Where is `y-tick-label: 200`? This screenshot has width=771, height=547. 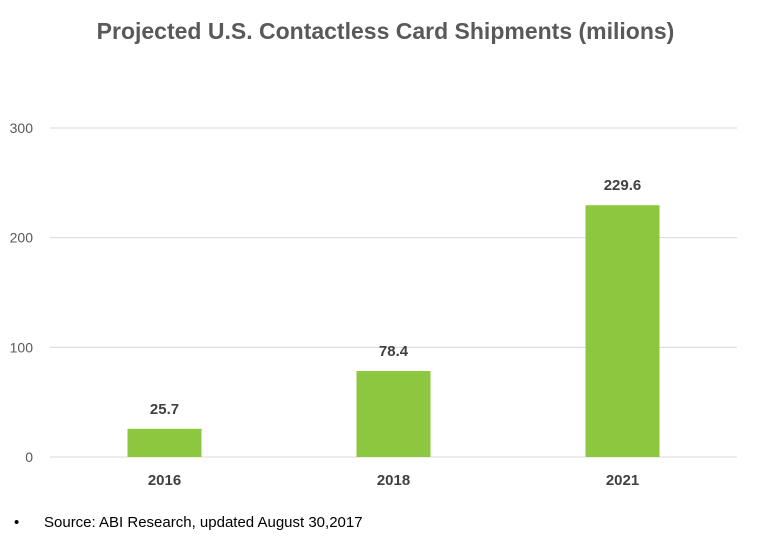 y-tick-label: 200 is located at coordinates (22, 238).